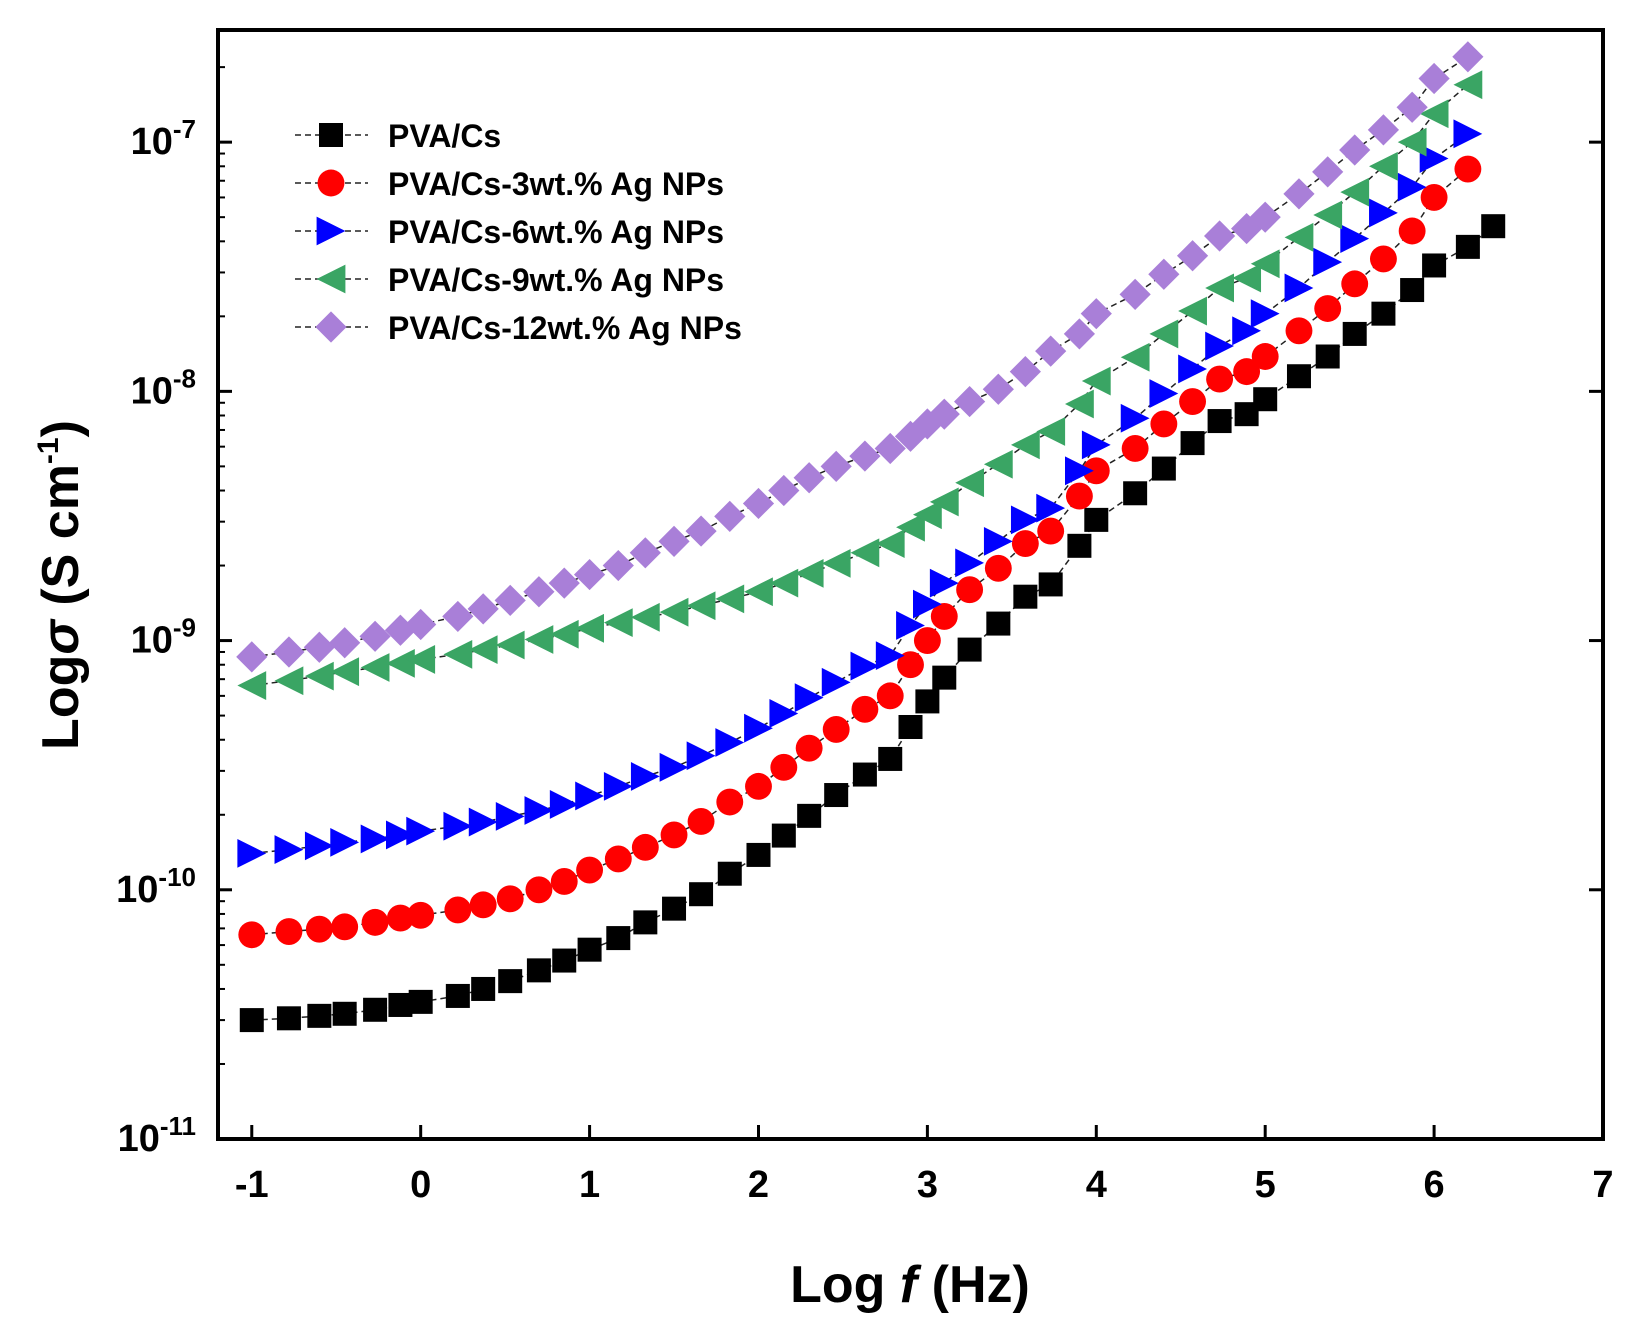 The height and width of the screenshot is (1335, 1626). I want to click on x-tick-label: 2, so click(758, 1185).